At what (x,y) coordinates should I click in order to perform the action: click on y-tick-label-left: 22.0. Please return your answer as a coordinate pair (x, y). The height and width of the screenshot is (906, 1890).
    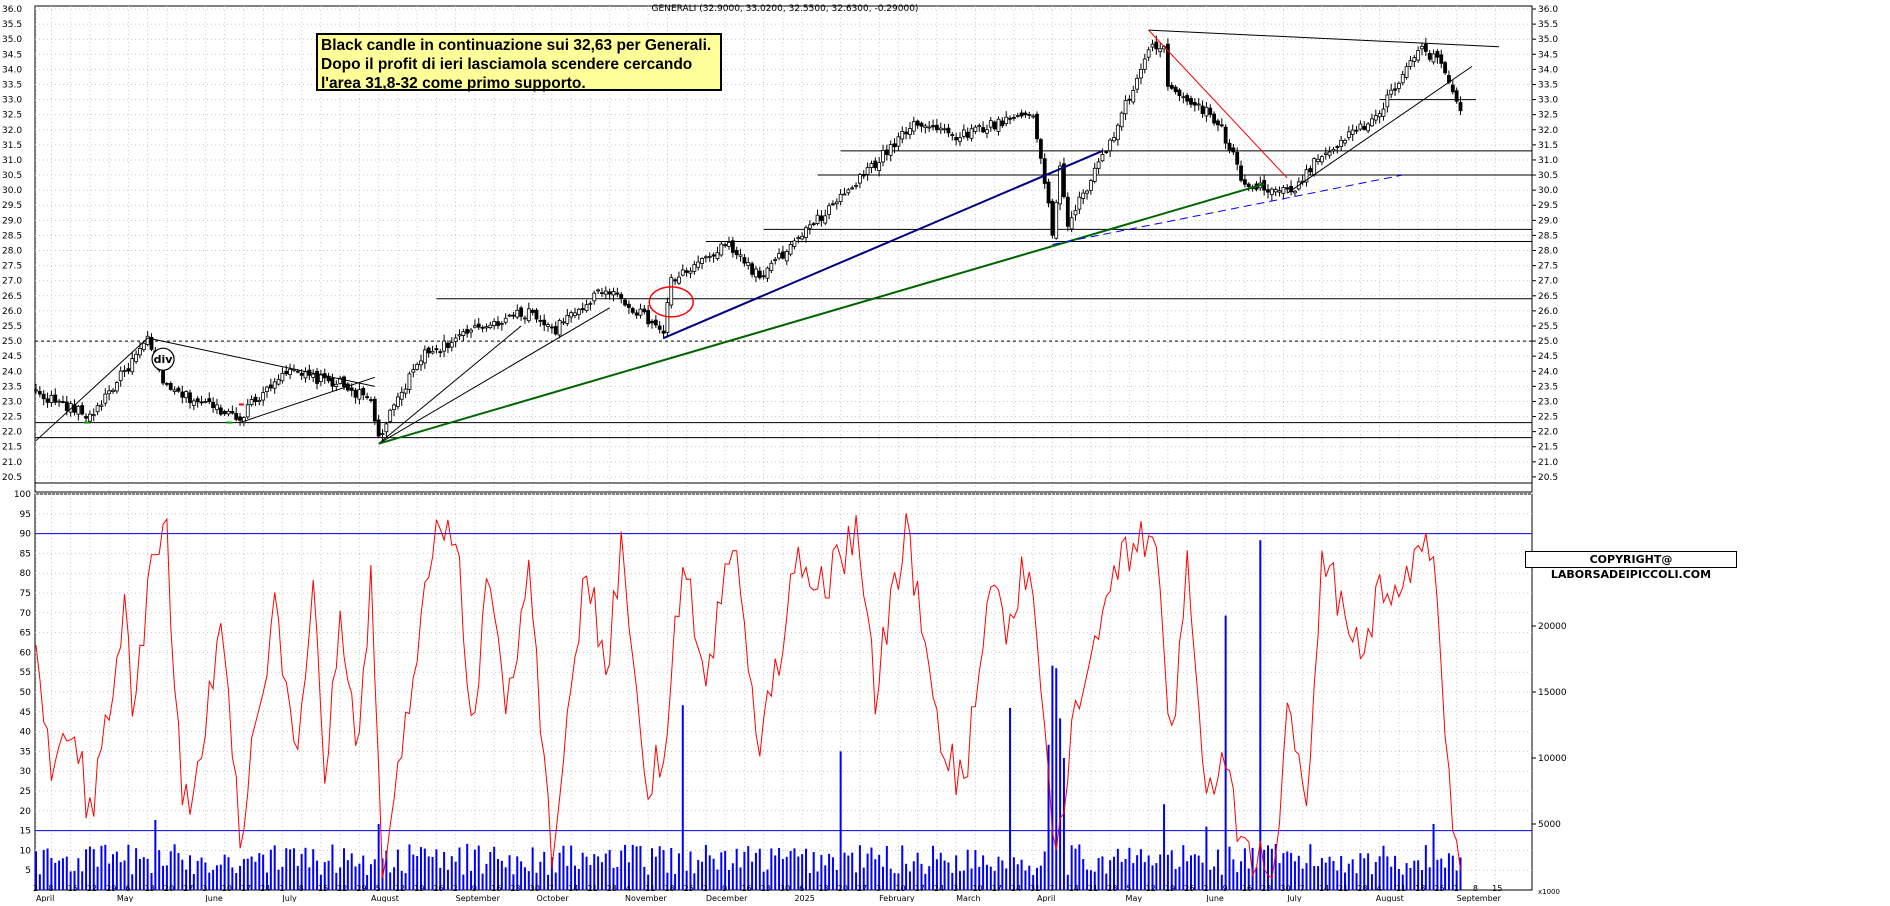
    Looking at the image, I should click on (12, 433).